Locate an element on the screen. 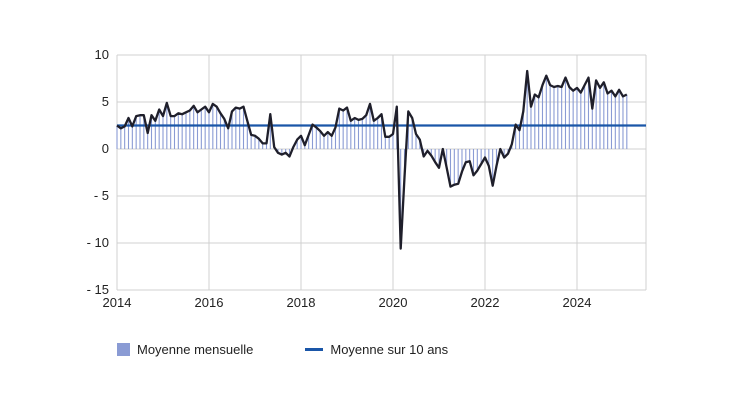 This screenshot has height=410, width=730. legend-label-average: Moyenne sur 10 ans is located at coordinates (389, 349).